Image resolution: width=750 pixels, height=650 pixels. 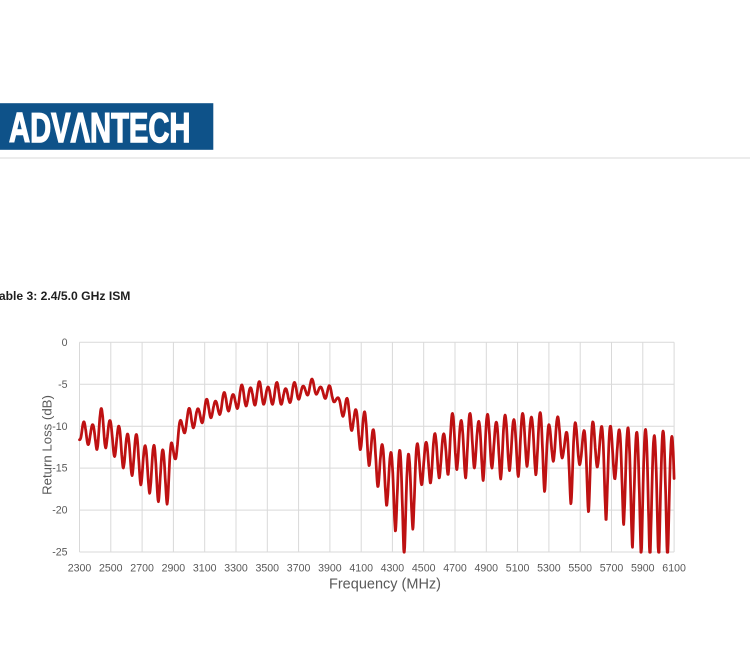 What do you see at coordinates (268, 569) in the screenshot?
I see `svg-text: 3500` at bounding box center [268, 569].